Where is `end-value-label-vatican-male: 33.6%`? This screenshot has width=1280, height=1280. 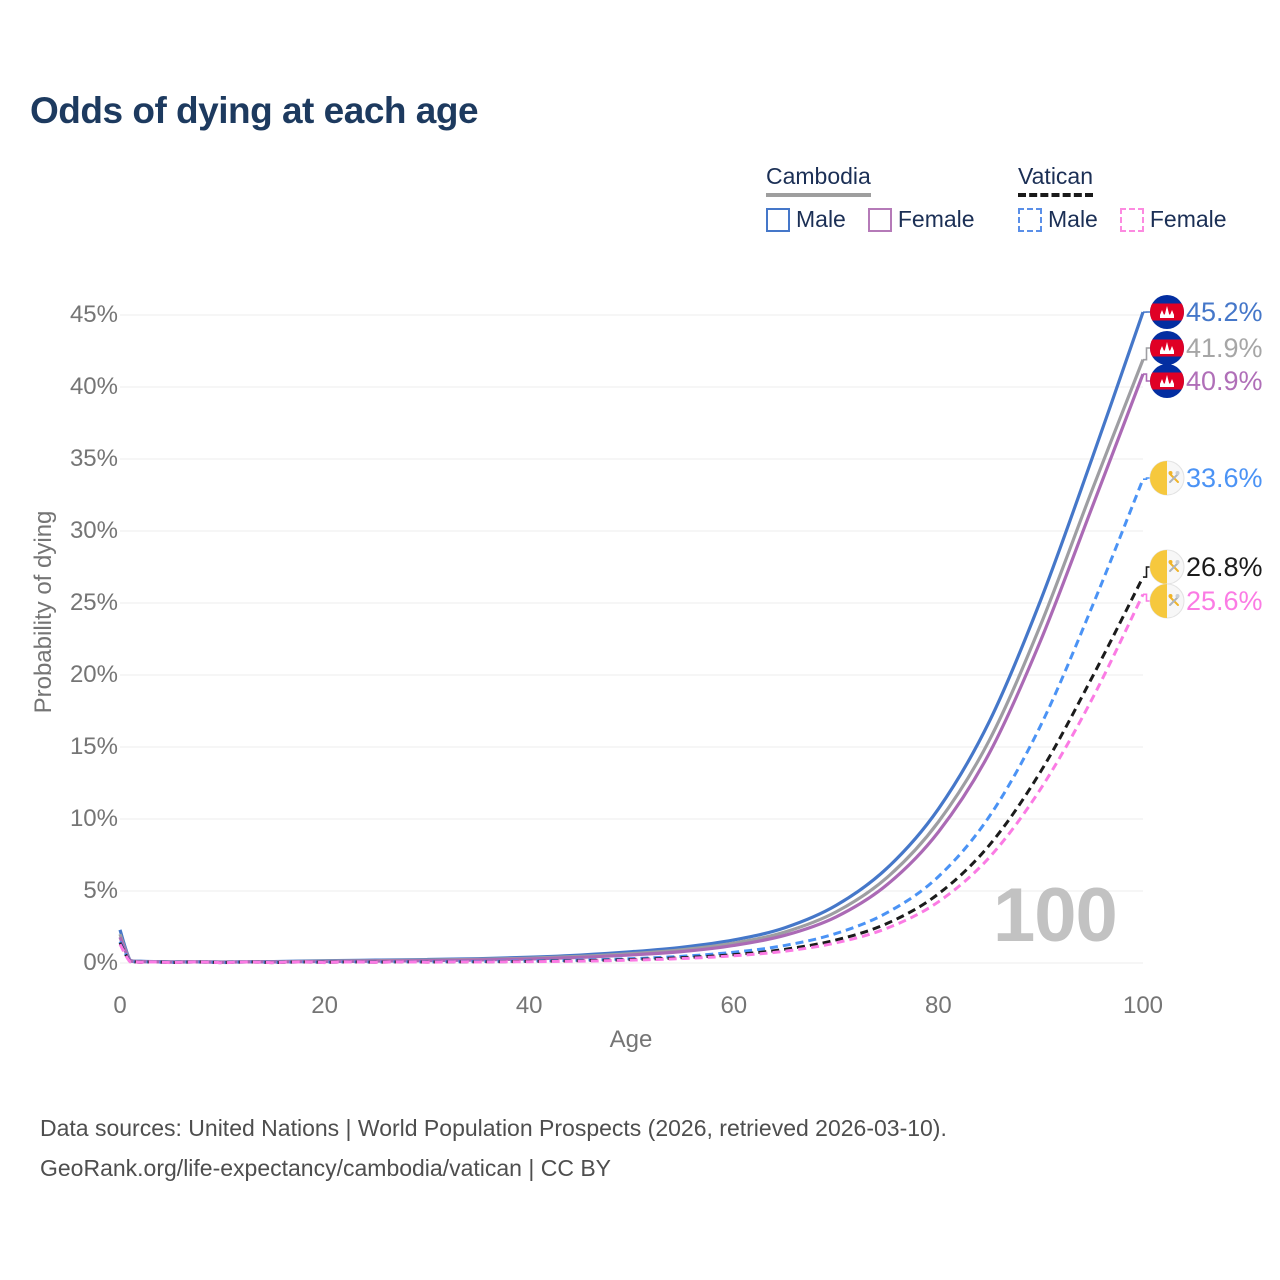
end-value-label-vatican-male: 33.6% is located at coordinates (1224, 478).